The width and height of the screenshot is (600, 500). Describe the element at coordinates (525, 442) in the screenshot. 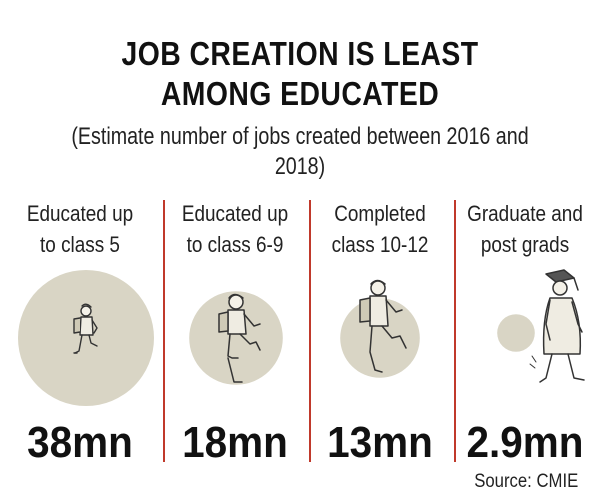

I see `value-label-4: 2.9mn` at that location.